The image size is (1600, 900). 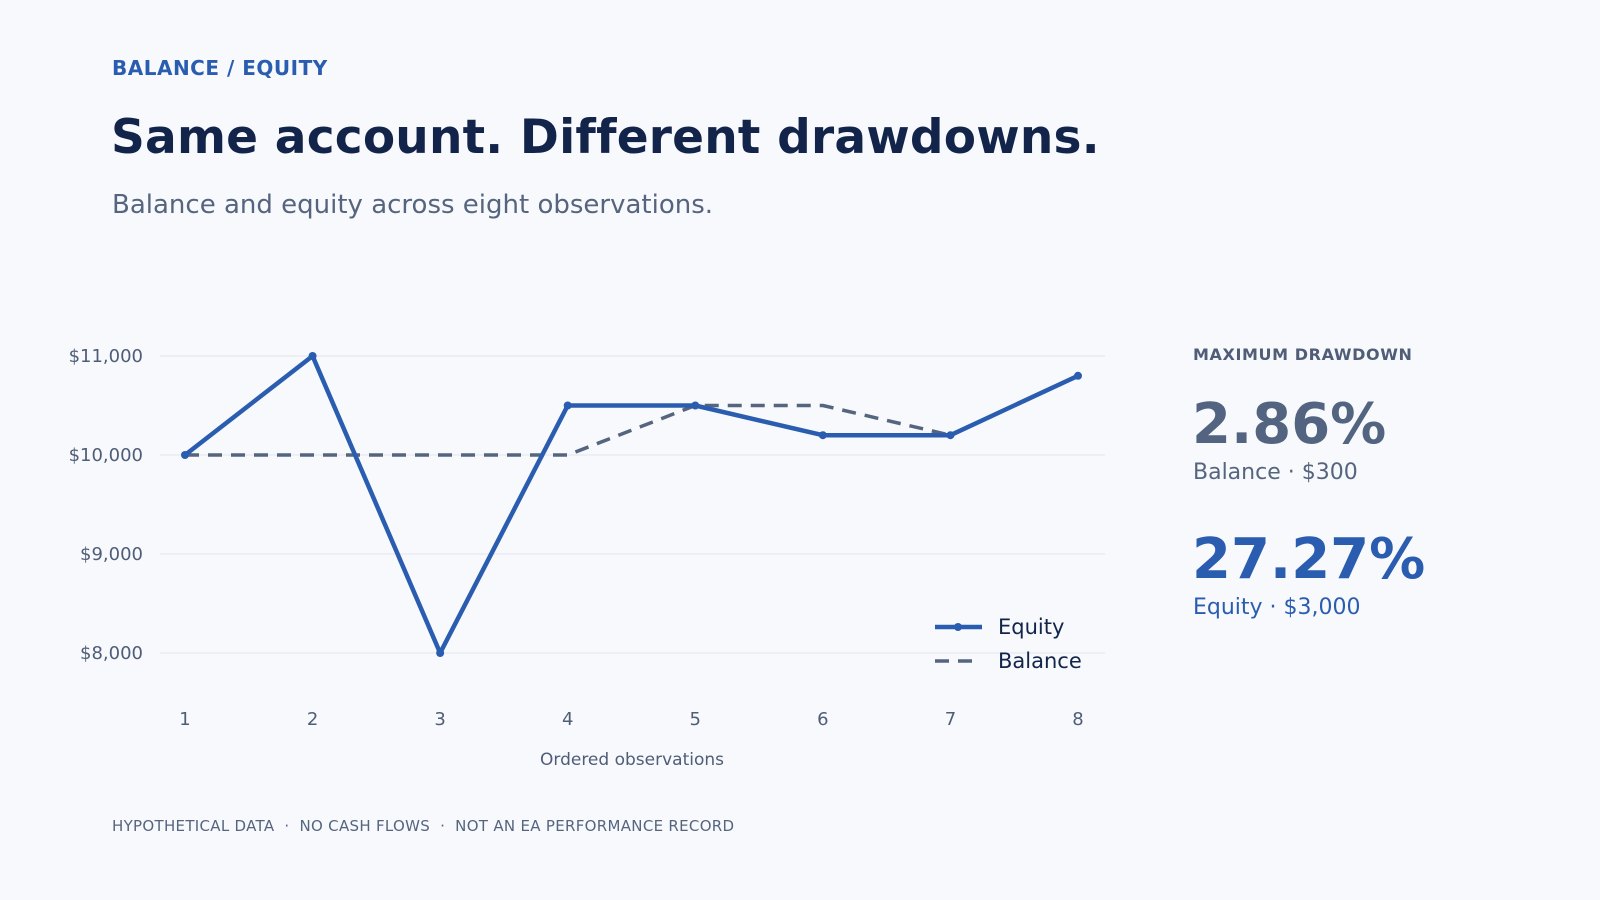 I want to click on max-drawdown-label: MAXIMUM DRAWDOWN, so click(x=1303, y=354).